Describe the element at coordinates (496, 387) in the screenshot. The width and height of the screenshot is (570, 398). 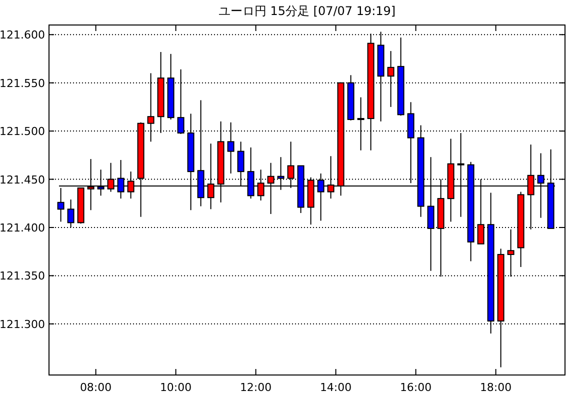
I see `x-tick-label: 18:00` at that location.